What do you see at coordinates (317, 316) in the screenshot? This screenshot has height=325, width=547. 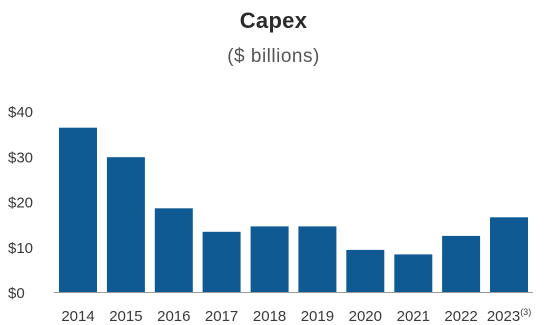 I see `x-tick-label-2019: 2019` at bounding box center [317, 316].